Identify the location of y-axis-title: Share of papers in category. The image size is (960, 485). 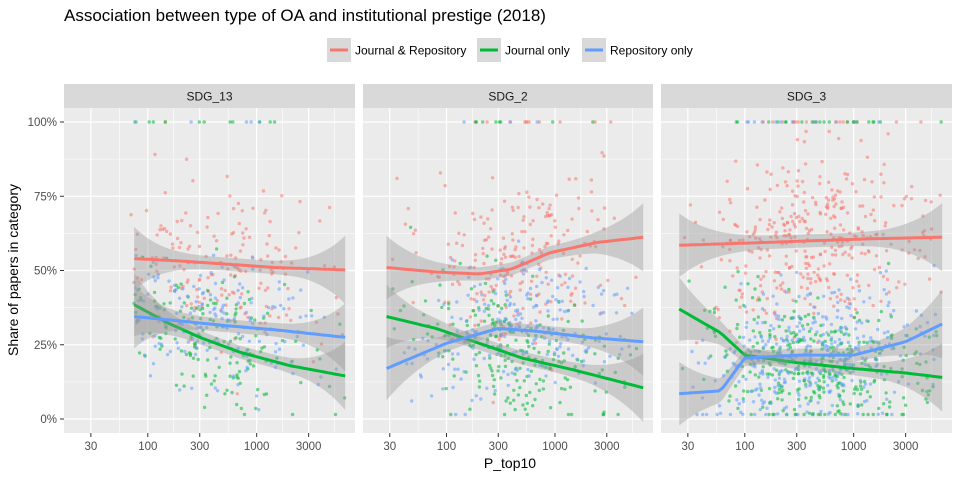
(13, 270).